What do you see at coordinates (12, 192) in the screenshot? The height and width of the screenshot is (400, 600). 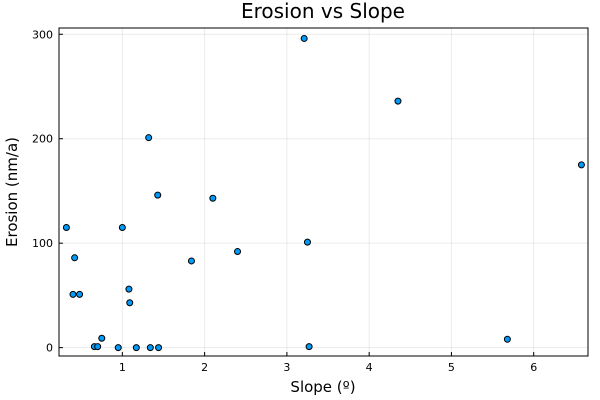 I see `y-axis-label: Erosion (nm/a)` at bounding box center [12, 192].